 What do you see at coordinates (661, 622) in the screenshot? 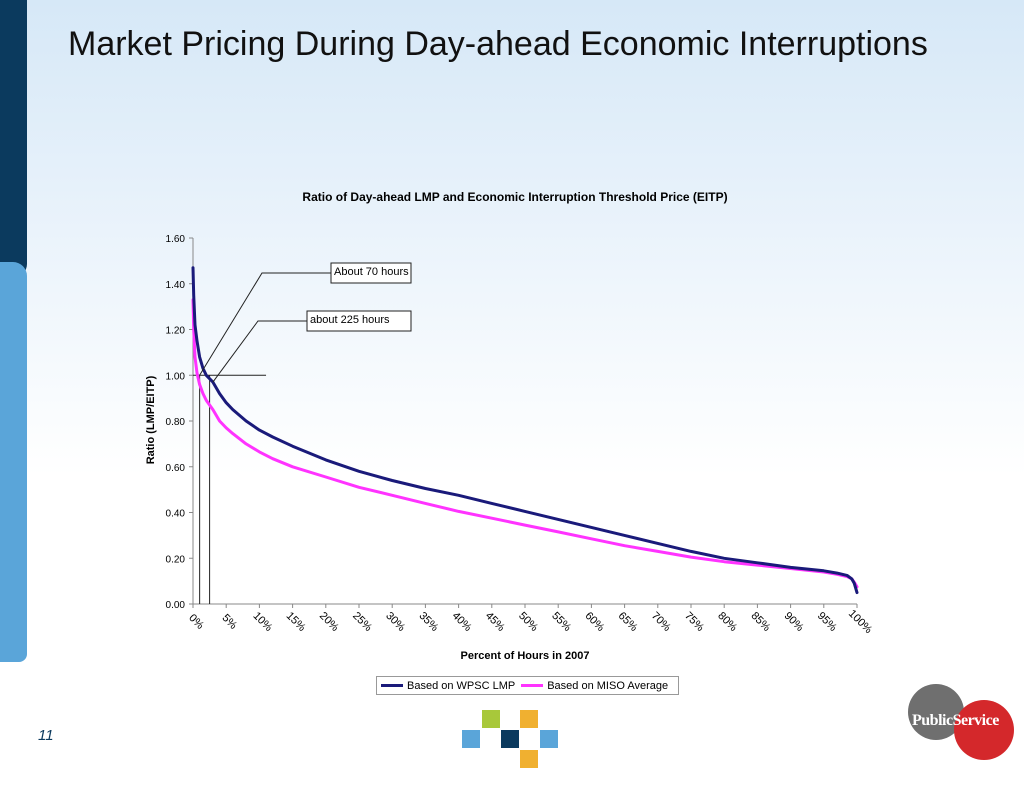
I see `x-tick-label: 70%` at bounding box center [661, 622].